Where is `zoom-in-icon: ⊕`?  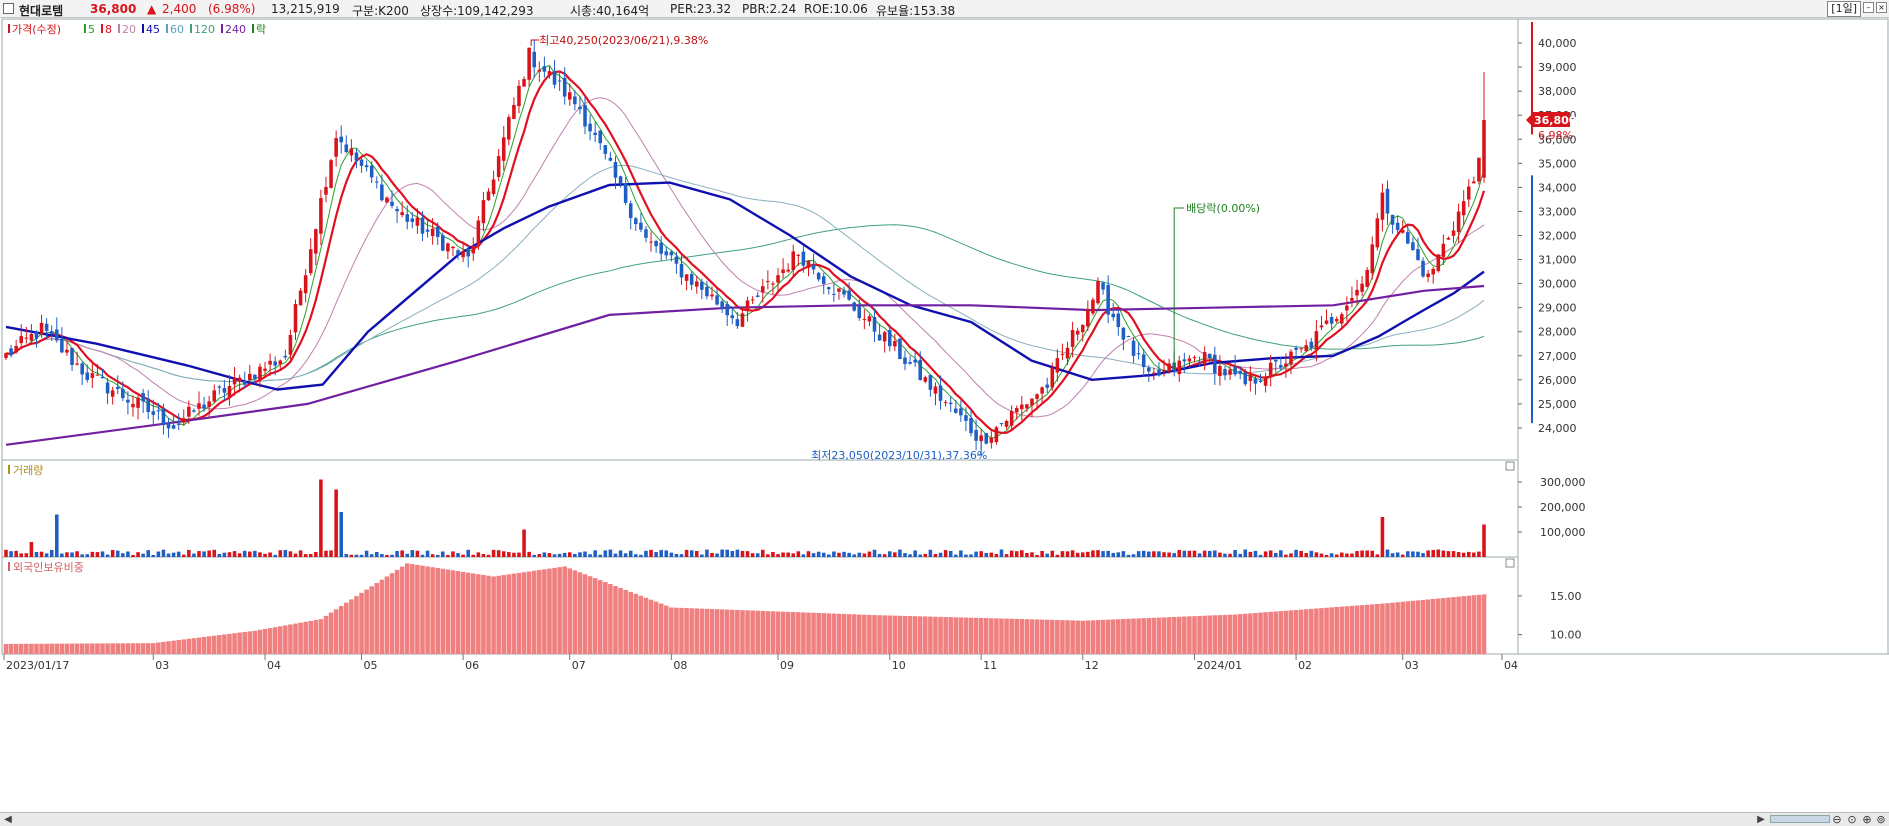
zoom-in-icon: ⊕ is located at coordinates (1867, 819).